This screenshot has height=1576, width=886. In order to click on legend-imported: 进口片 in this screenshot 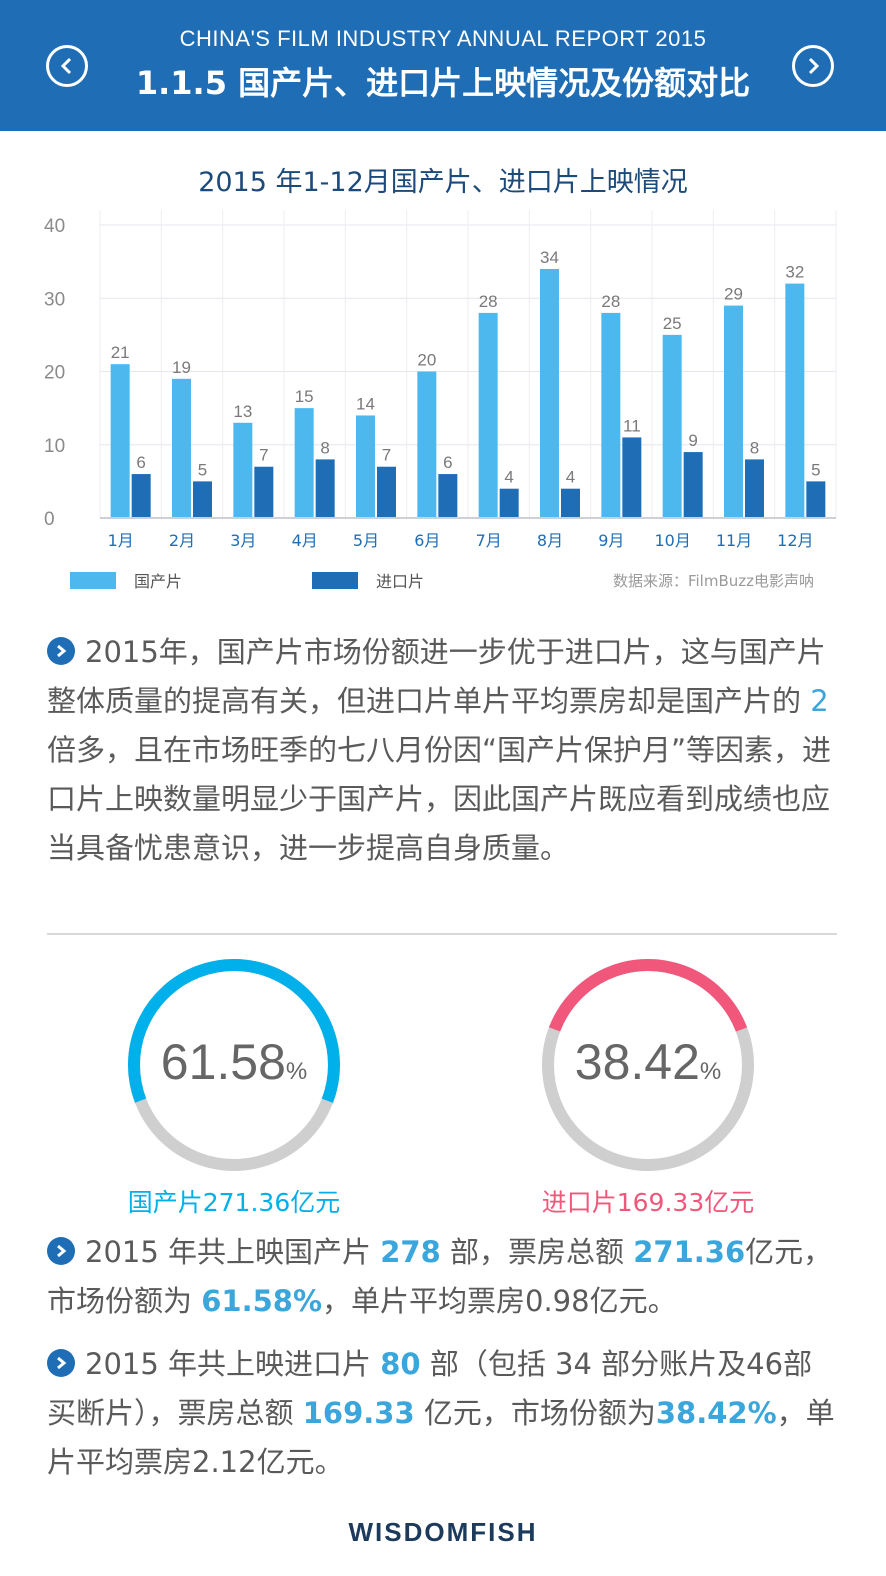, I will do `click(368, 580)`.